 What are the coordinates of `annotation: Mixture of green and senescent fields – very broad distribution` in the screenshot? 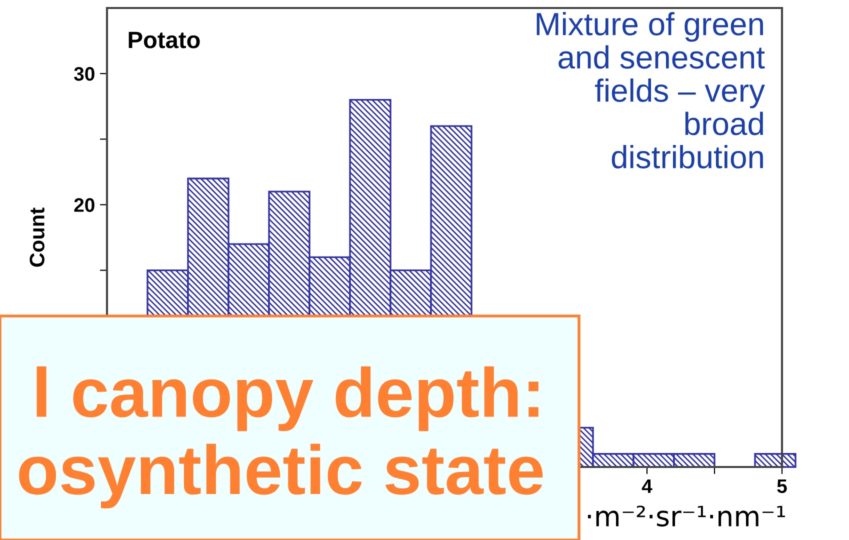 It's located at (650, 90).